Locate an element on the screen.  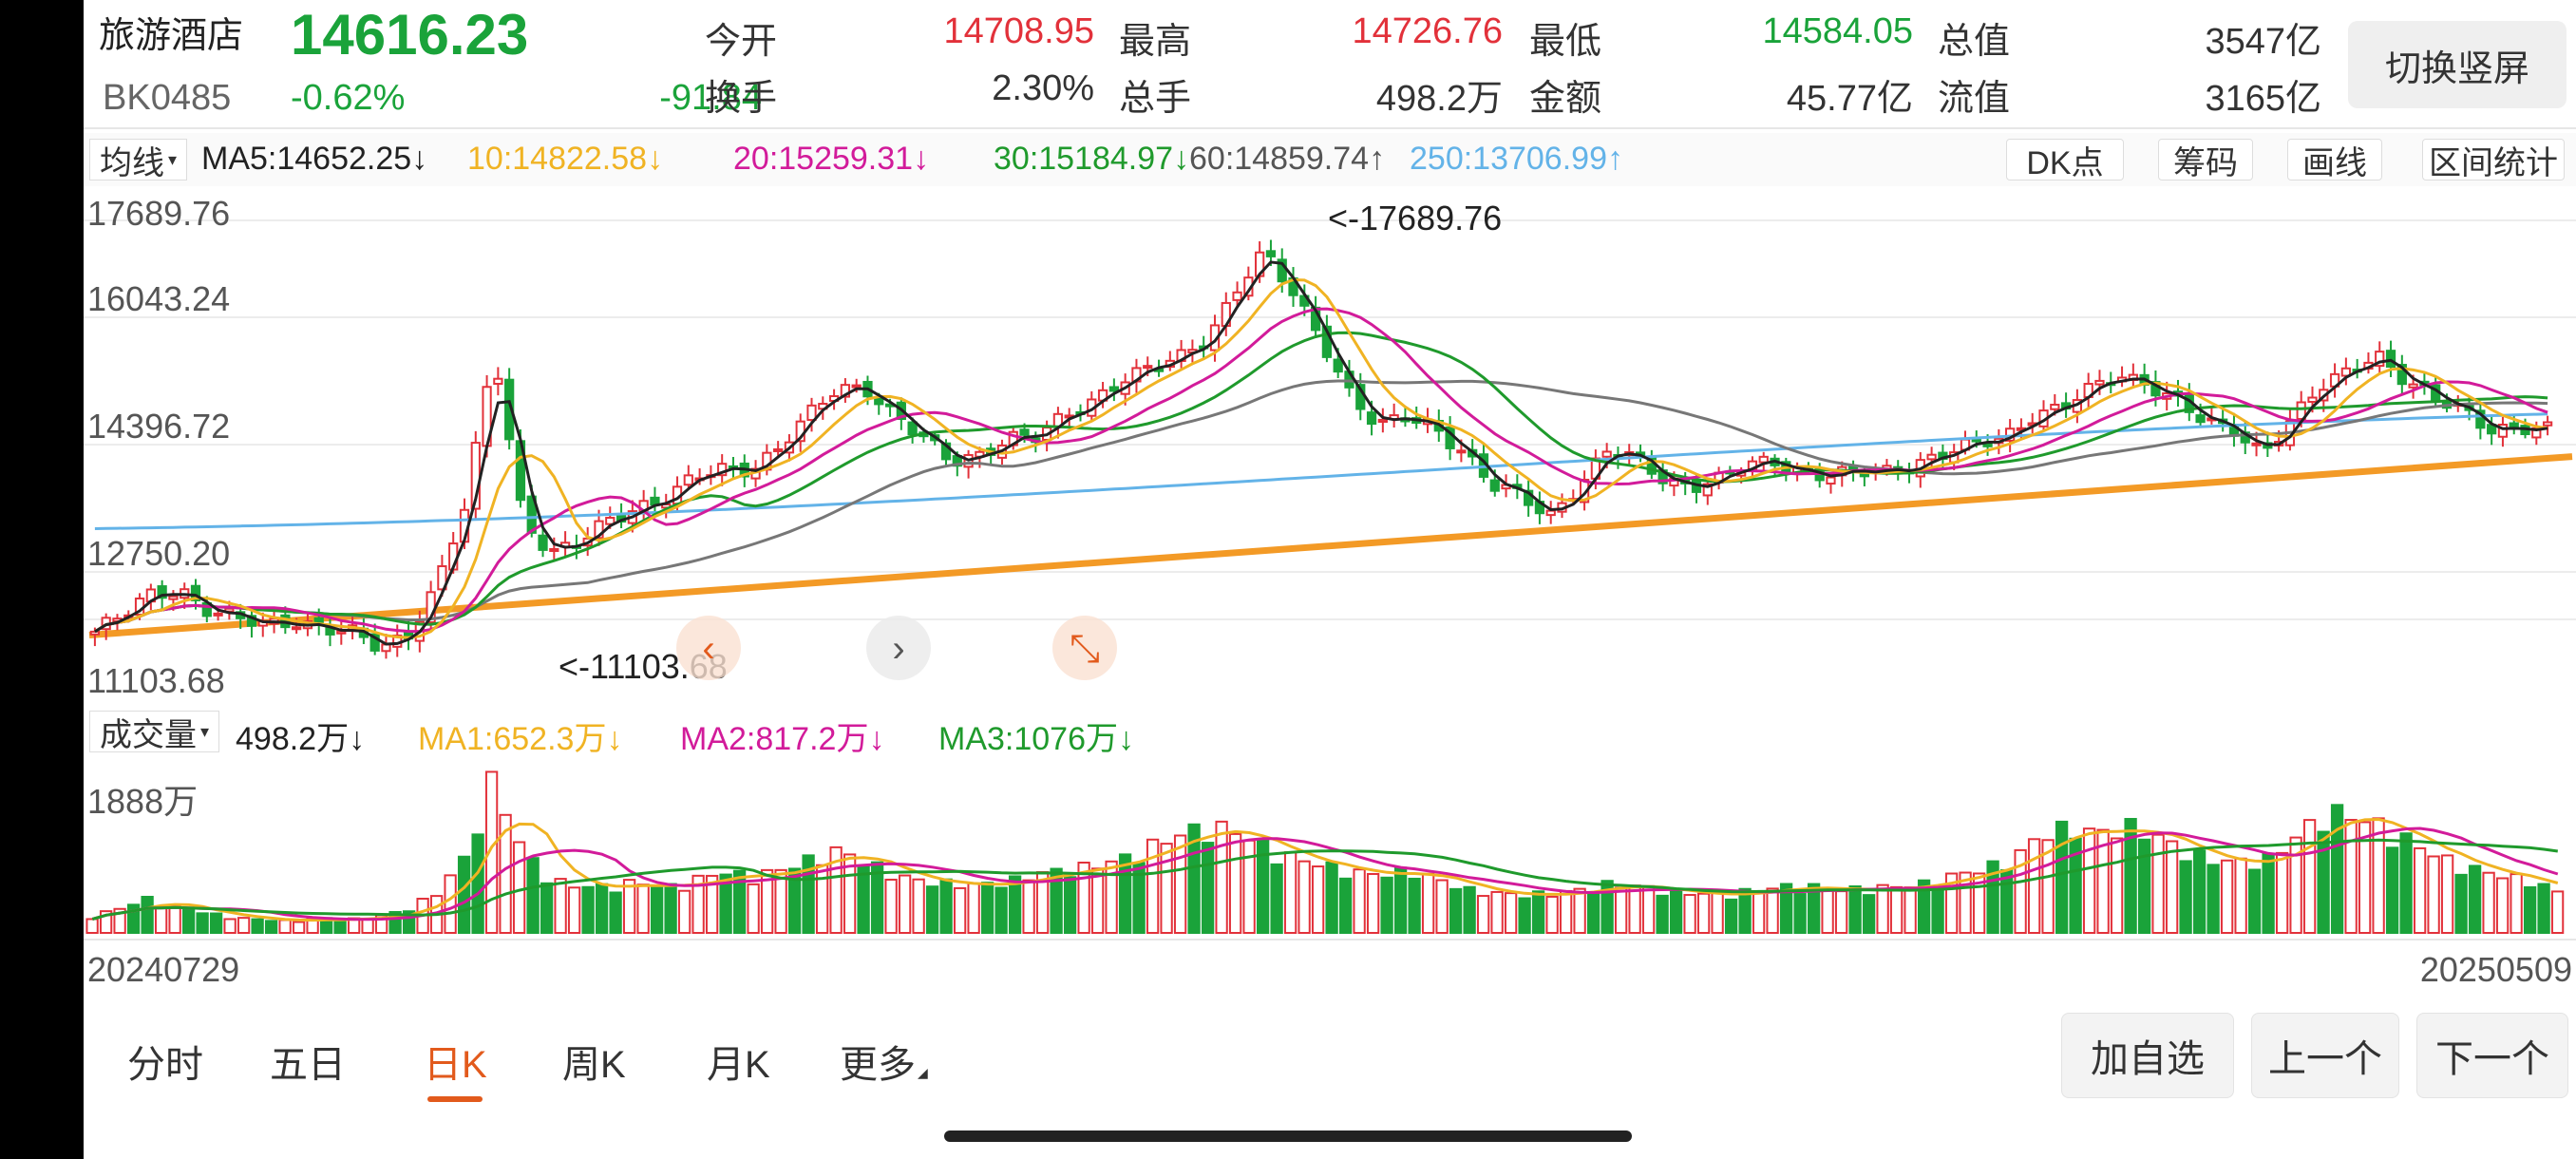
previous-button: 上一个 is located at coordinates (2325, 1055).